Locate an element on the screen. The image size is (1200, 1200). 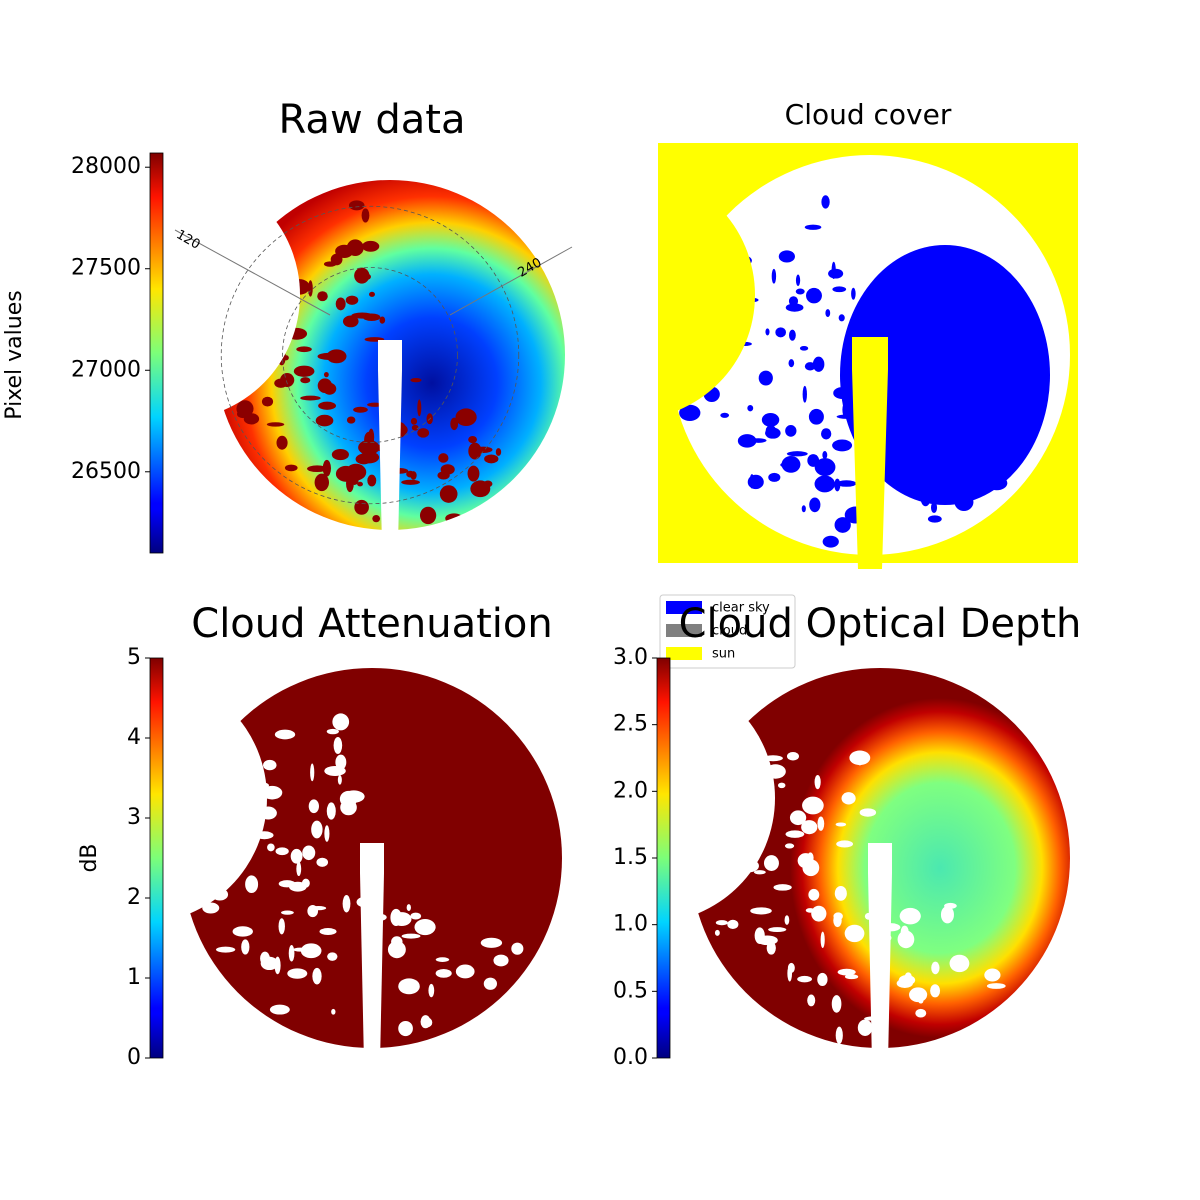
chart-title: Cloud cover is located at coordinates (868, 114).